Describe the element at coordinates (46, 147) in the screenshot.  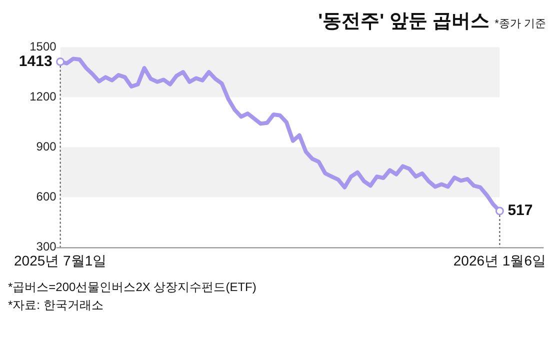
I see `y-tick-label: 900` at that location.